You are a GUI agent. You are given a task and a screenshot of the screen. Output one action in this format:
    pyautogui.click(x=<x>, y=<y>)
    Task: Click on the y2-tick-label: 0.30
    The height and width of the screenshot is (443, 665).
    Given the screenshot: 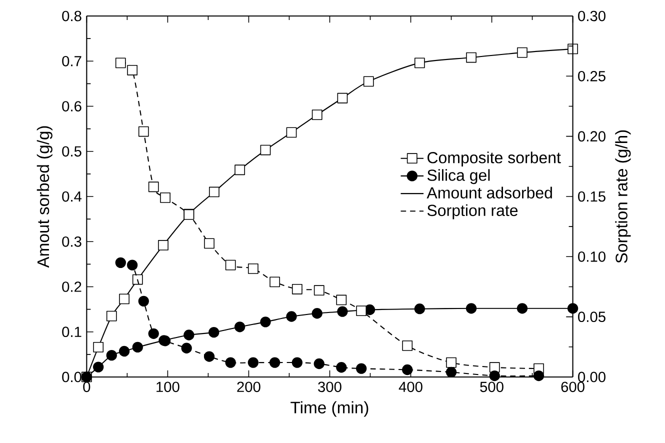 What is the action you would take?
    pyautogui.click(x=592, y=16)
    